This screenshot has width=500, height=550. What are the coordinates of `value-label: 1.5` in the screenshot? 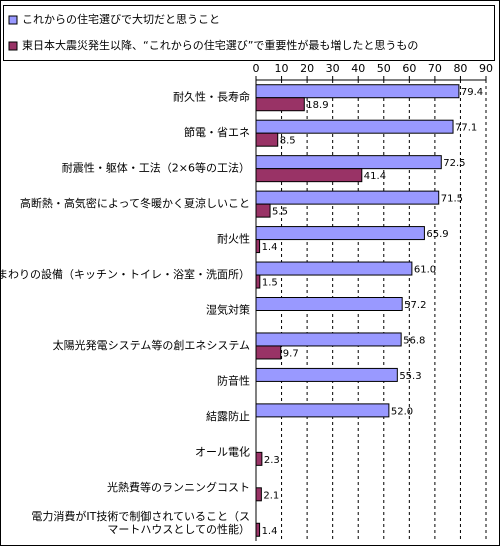 It's located at (270, 283).